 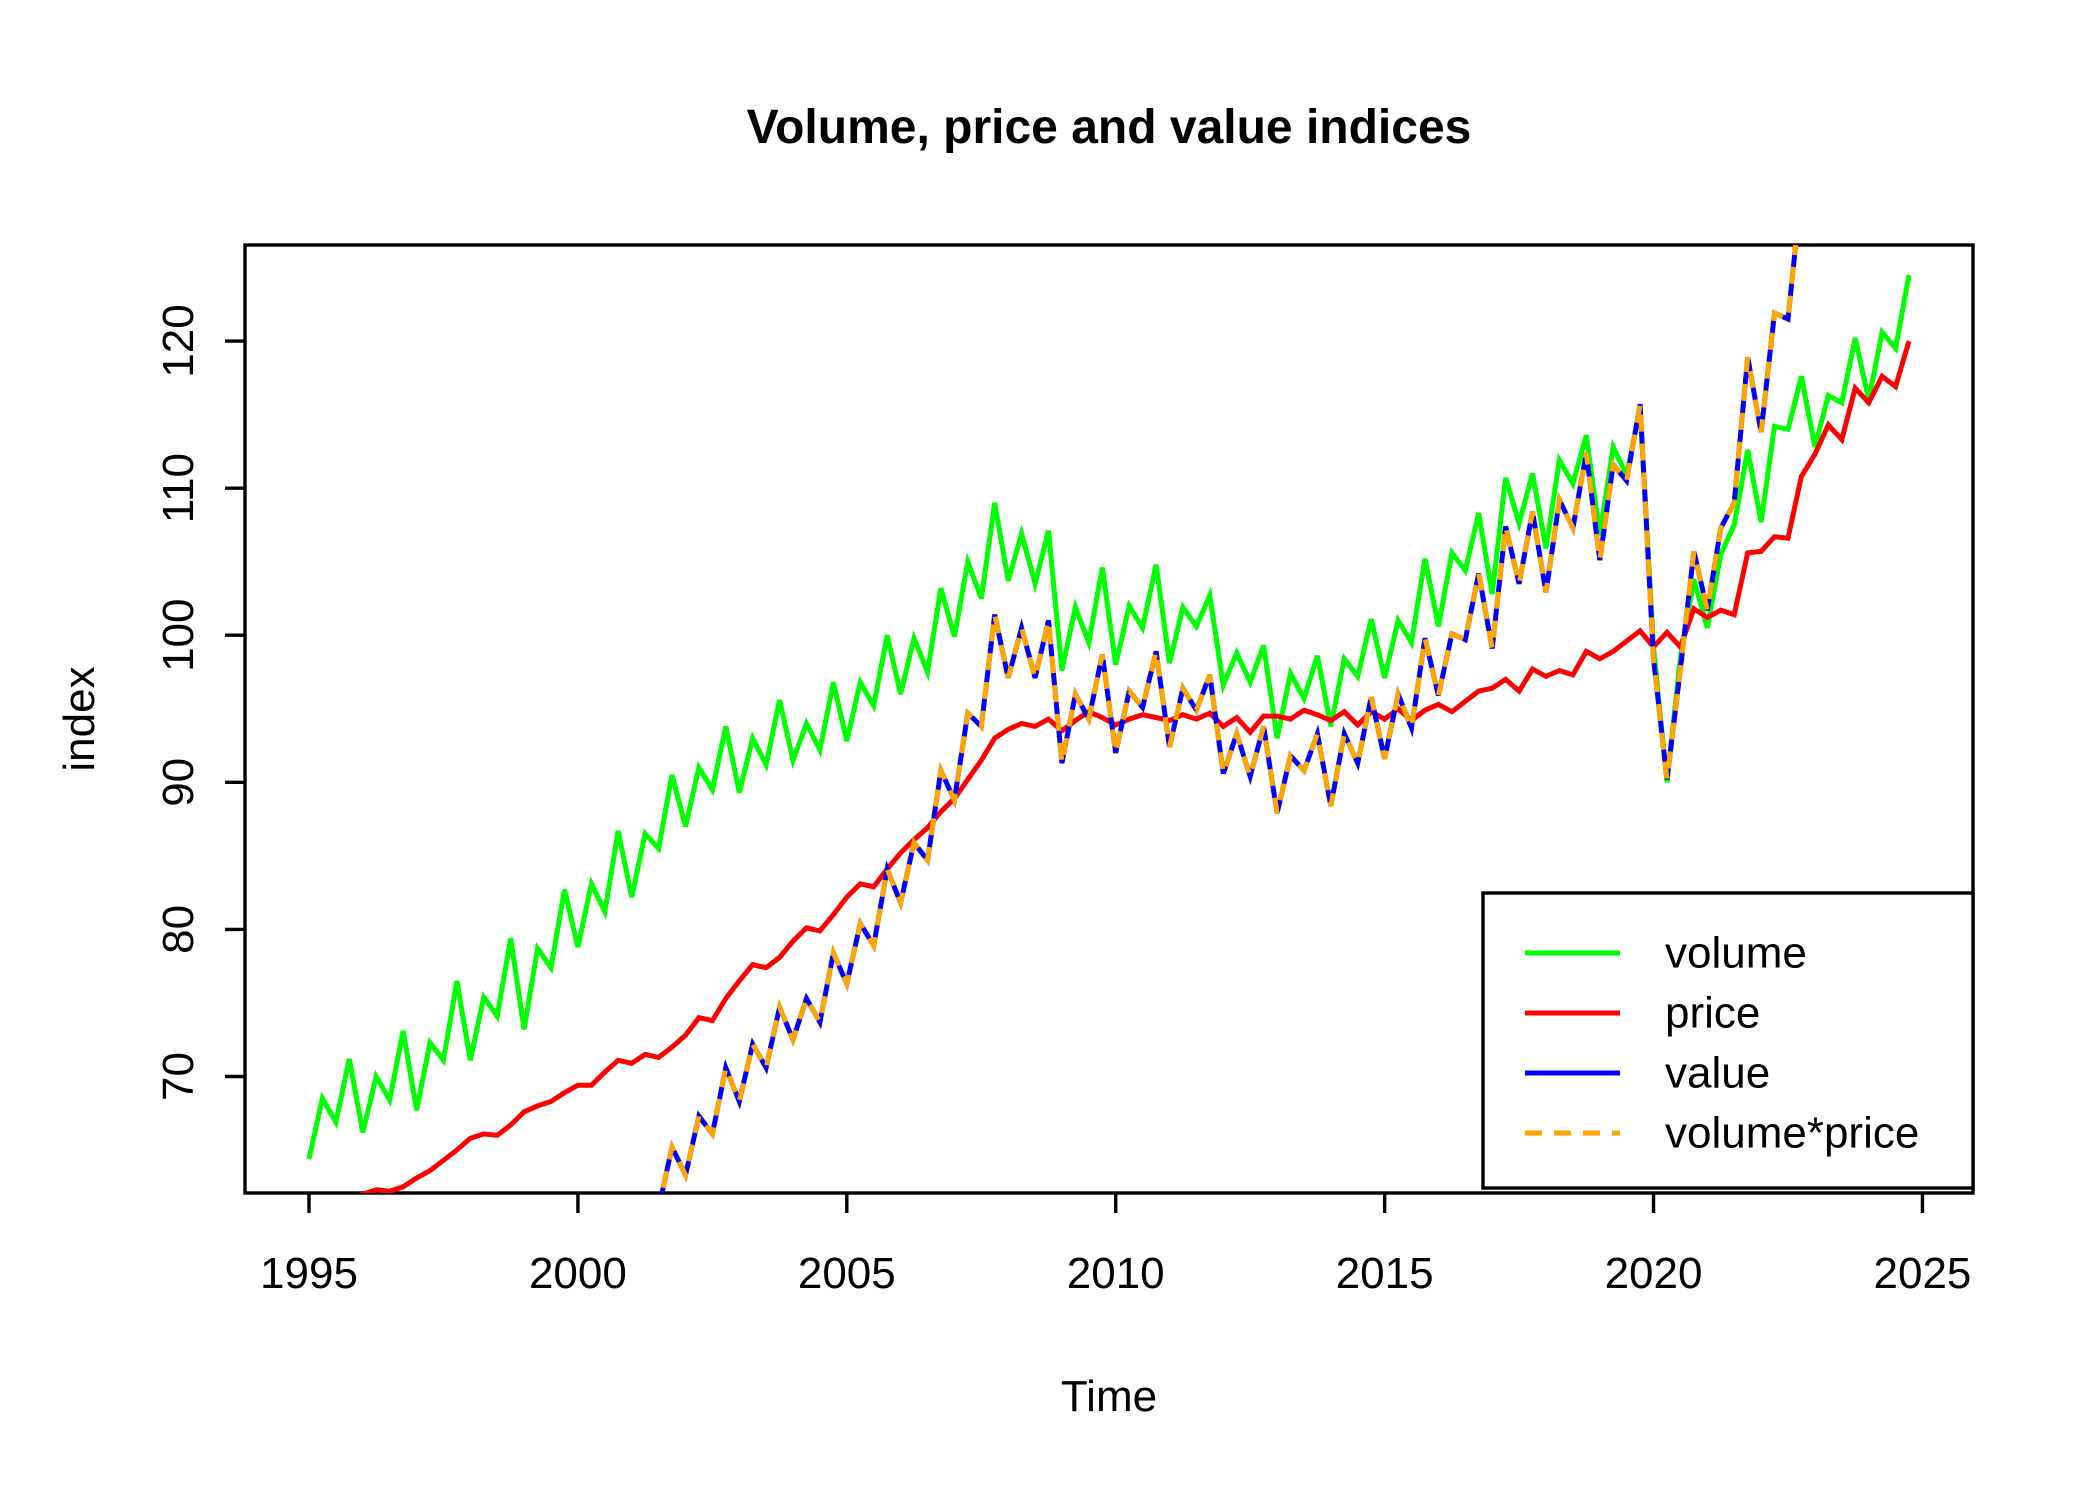 What do you see at coordinates (1712, 1013) in the screenshot?
I see `legend-label-price: price` at bounding box center [1712, 1013].